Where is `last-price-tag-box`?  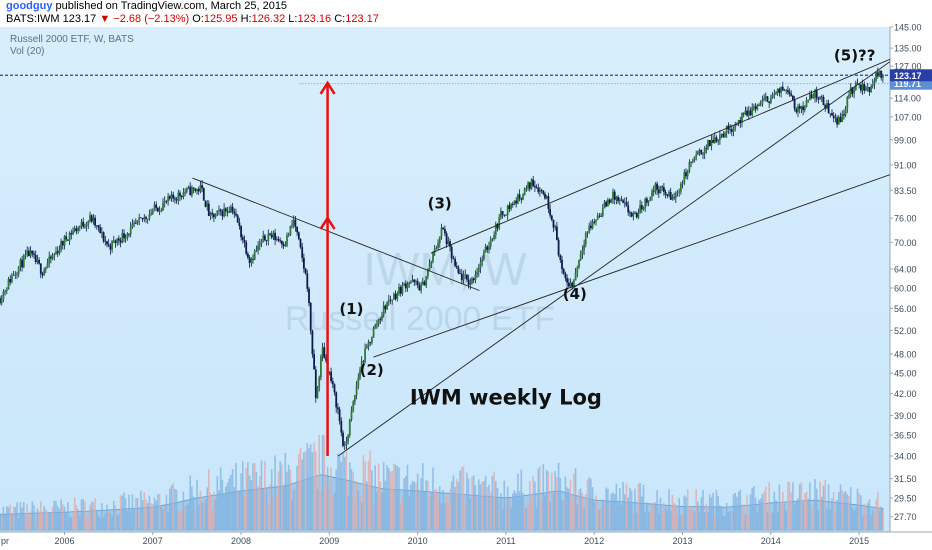
last-price-tag-box is located at coordinates (911, 75).